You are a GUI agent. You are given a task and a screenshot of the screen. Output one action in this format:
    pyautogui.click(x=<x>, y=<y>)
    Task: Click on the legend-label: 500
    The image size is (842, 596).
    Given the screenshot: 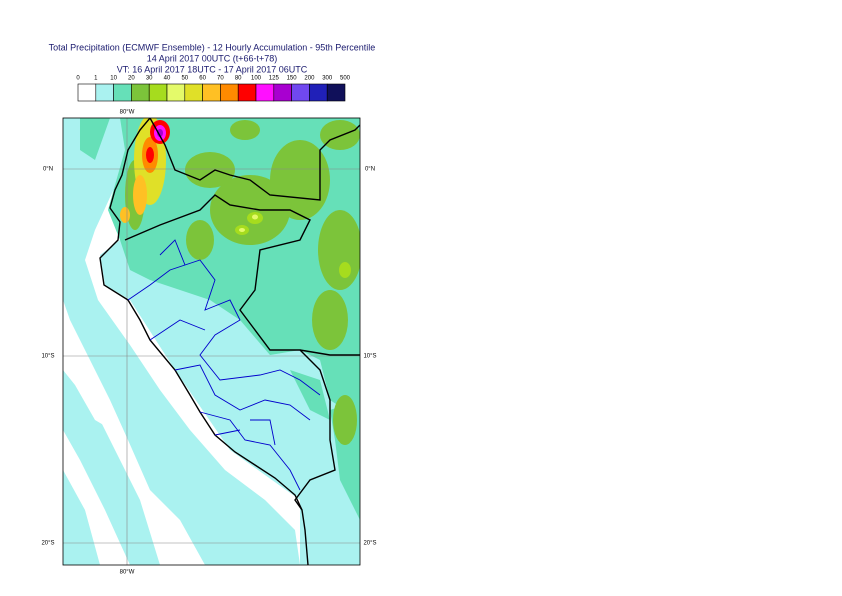 What is the action you would take?
    pyautogui.click(x=345, y=79)
    